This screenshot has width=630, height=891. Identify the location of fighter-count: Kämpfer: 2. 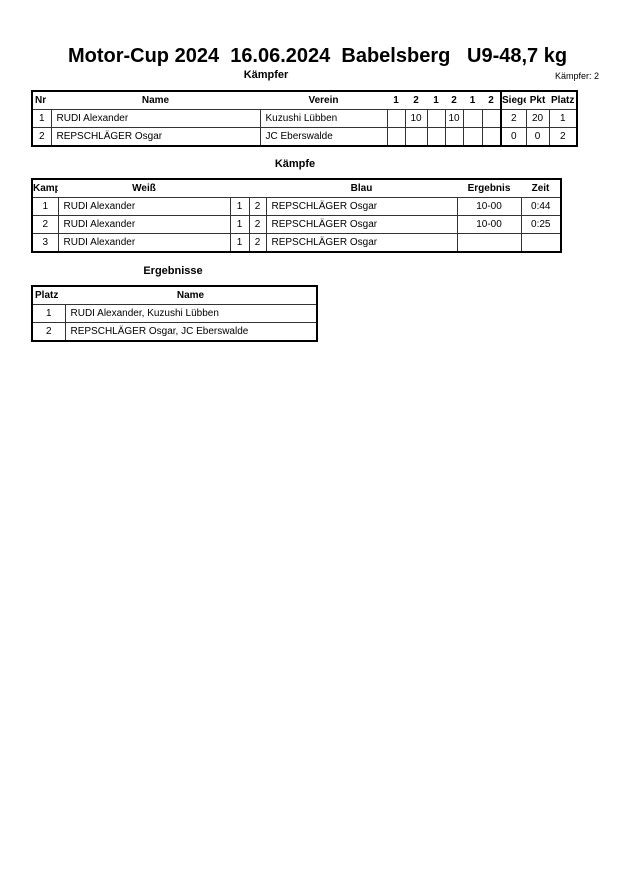
(576, 76).